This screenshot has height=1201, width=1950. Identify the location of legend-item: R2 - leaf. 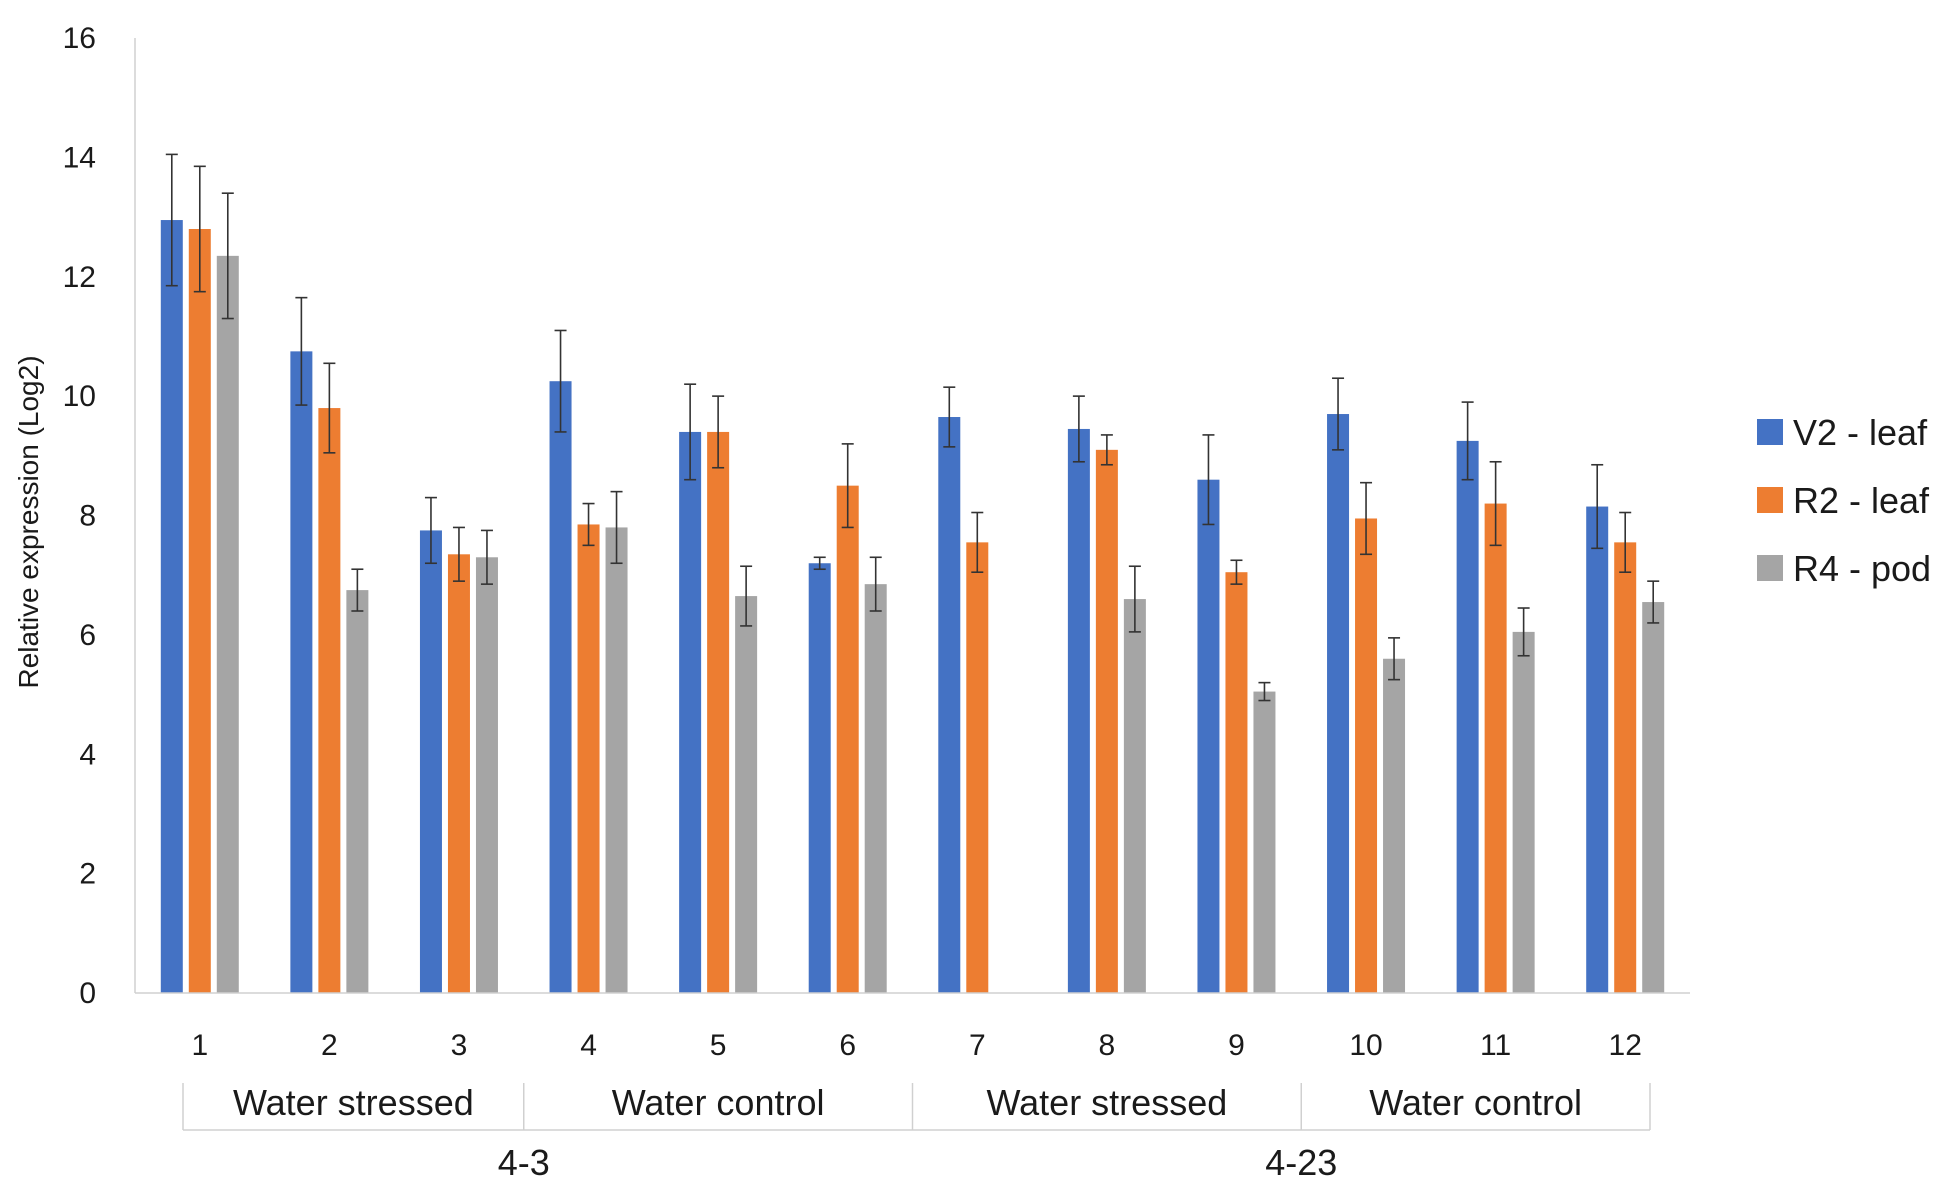
(1843, 500).